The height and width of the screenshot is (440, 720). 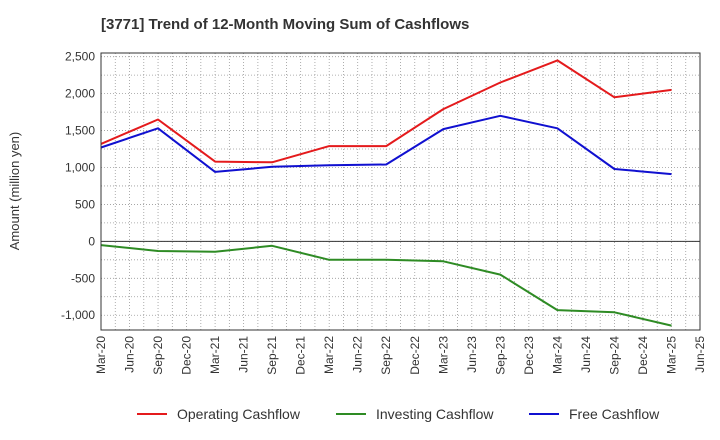 What do you see at coordinates (443, 355) in the screenshot?
I see `x-tick-label: Mar-23` at bounding box center [443, 355].